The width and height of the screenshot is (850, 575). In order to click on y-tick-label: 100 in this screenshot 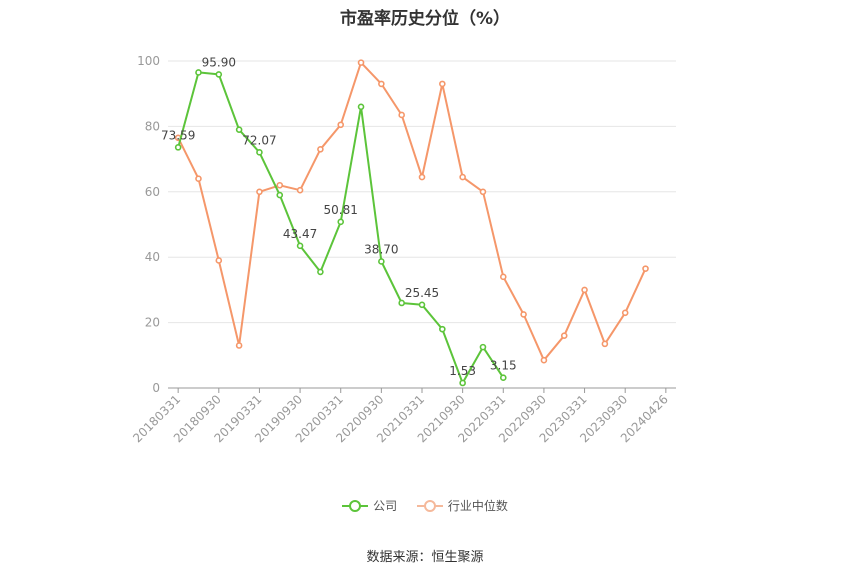, I will do `click(148, 61)`.